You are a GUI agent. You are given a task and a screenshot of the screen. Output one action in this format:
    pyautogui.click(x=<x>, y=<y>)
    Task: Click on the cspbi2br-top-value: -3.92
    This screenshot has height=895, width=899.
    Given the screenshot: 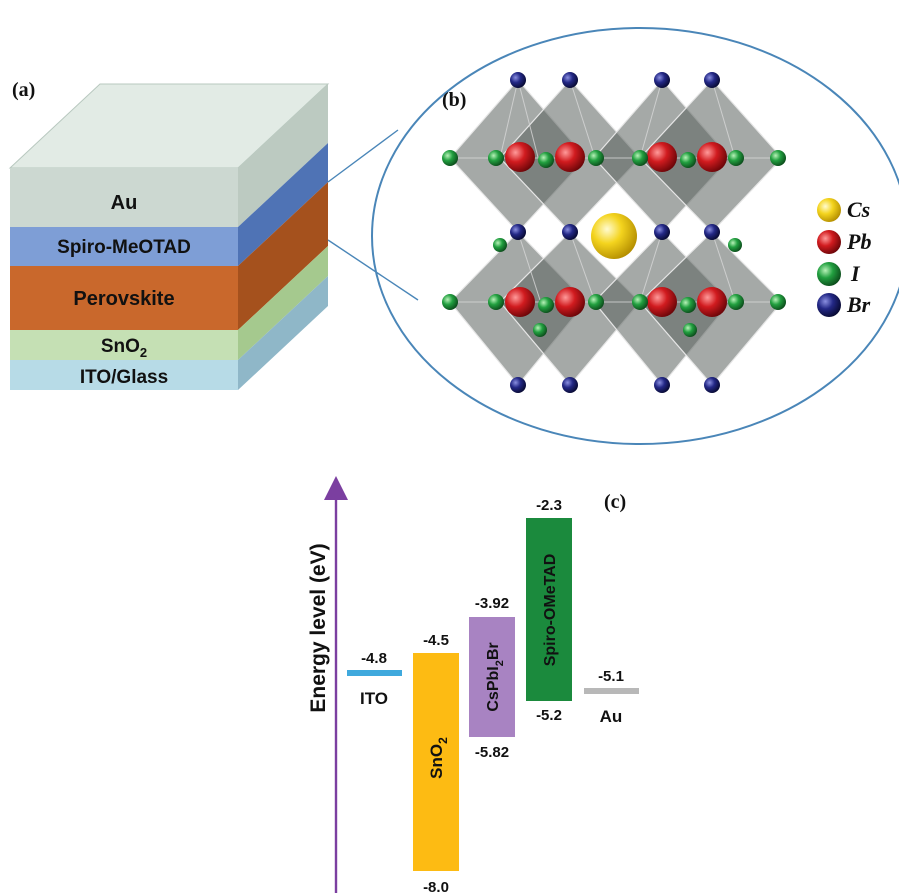 What is the action you would take?
    pyautogui.click(x=492, y=603)
    